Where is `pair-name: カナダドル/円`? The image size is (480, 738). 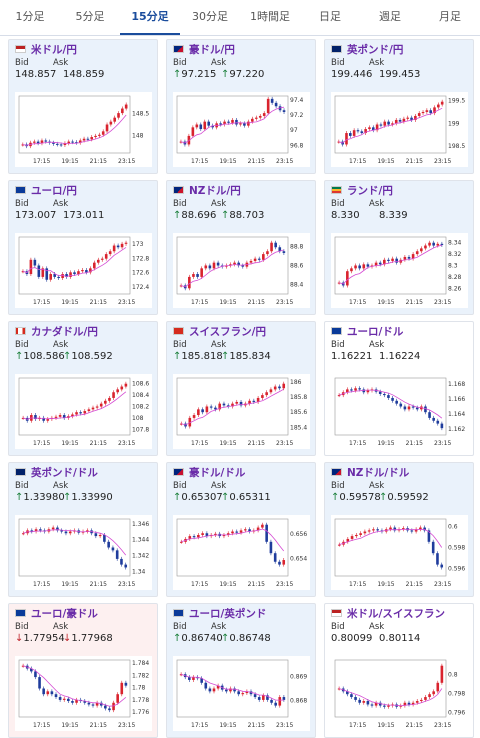 pair-name: カナダドル/円 is located at coordinates (64, 331).